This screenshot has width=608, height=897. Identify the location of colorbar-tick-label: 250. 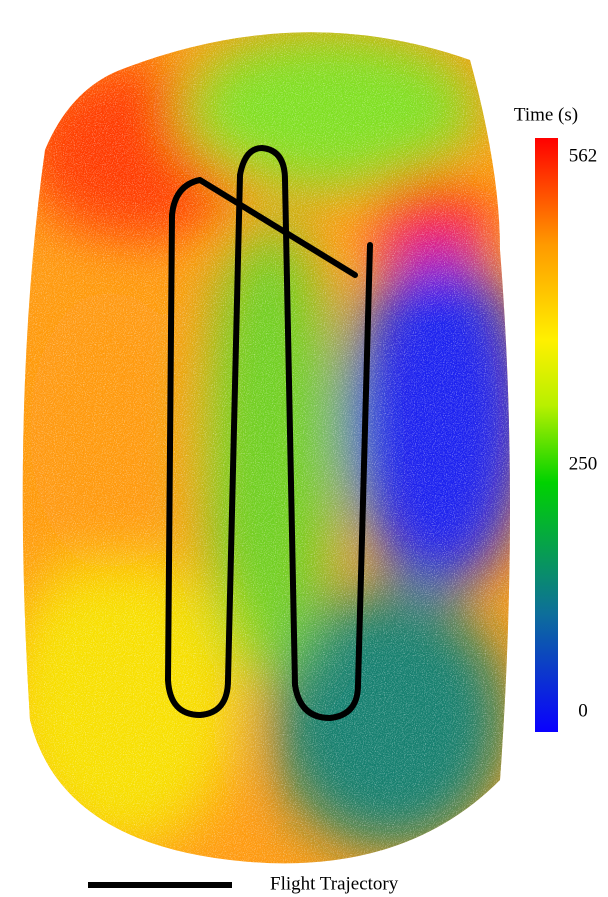
(583, 463).